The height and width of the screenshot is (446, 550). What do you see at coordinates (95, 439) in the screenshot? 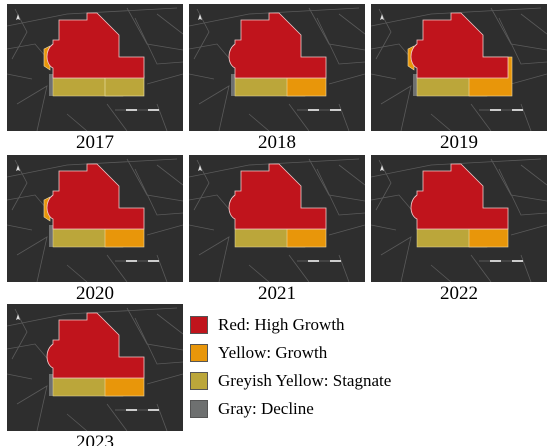
I see `year-label: 2023` at bounding box center [95, 439].